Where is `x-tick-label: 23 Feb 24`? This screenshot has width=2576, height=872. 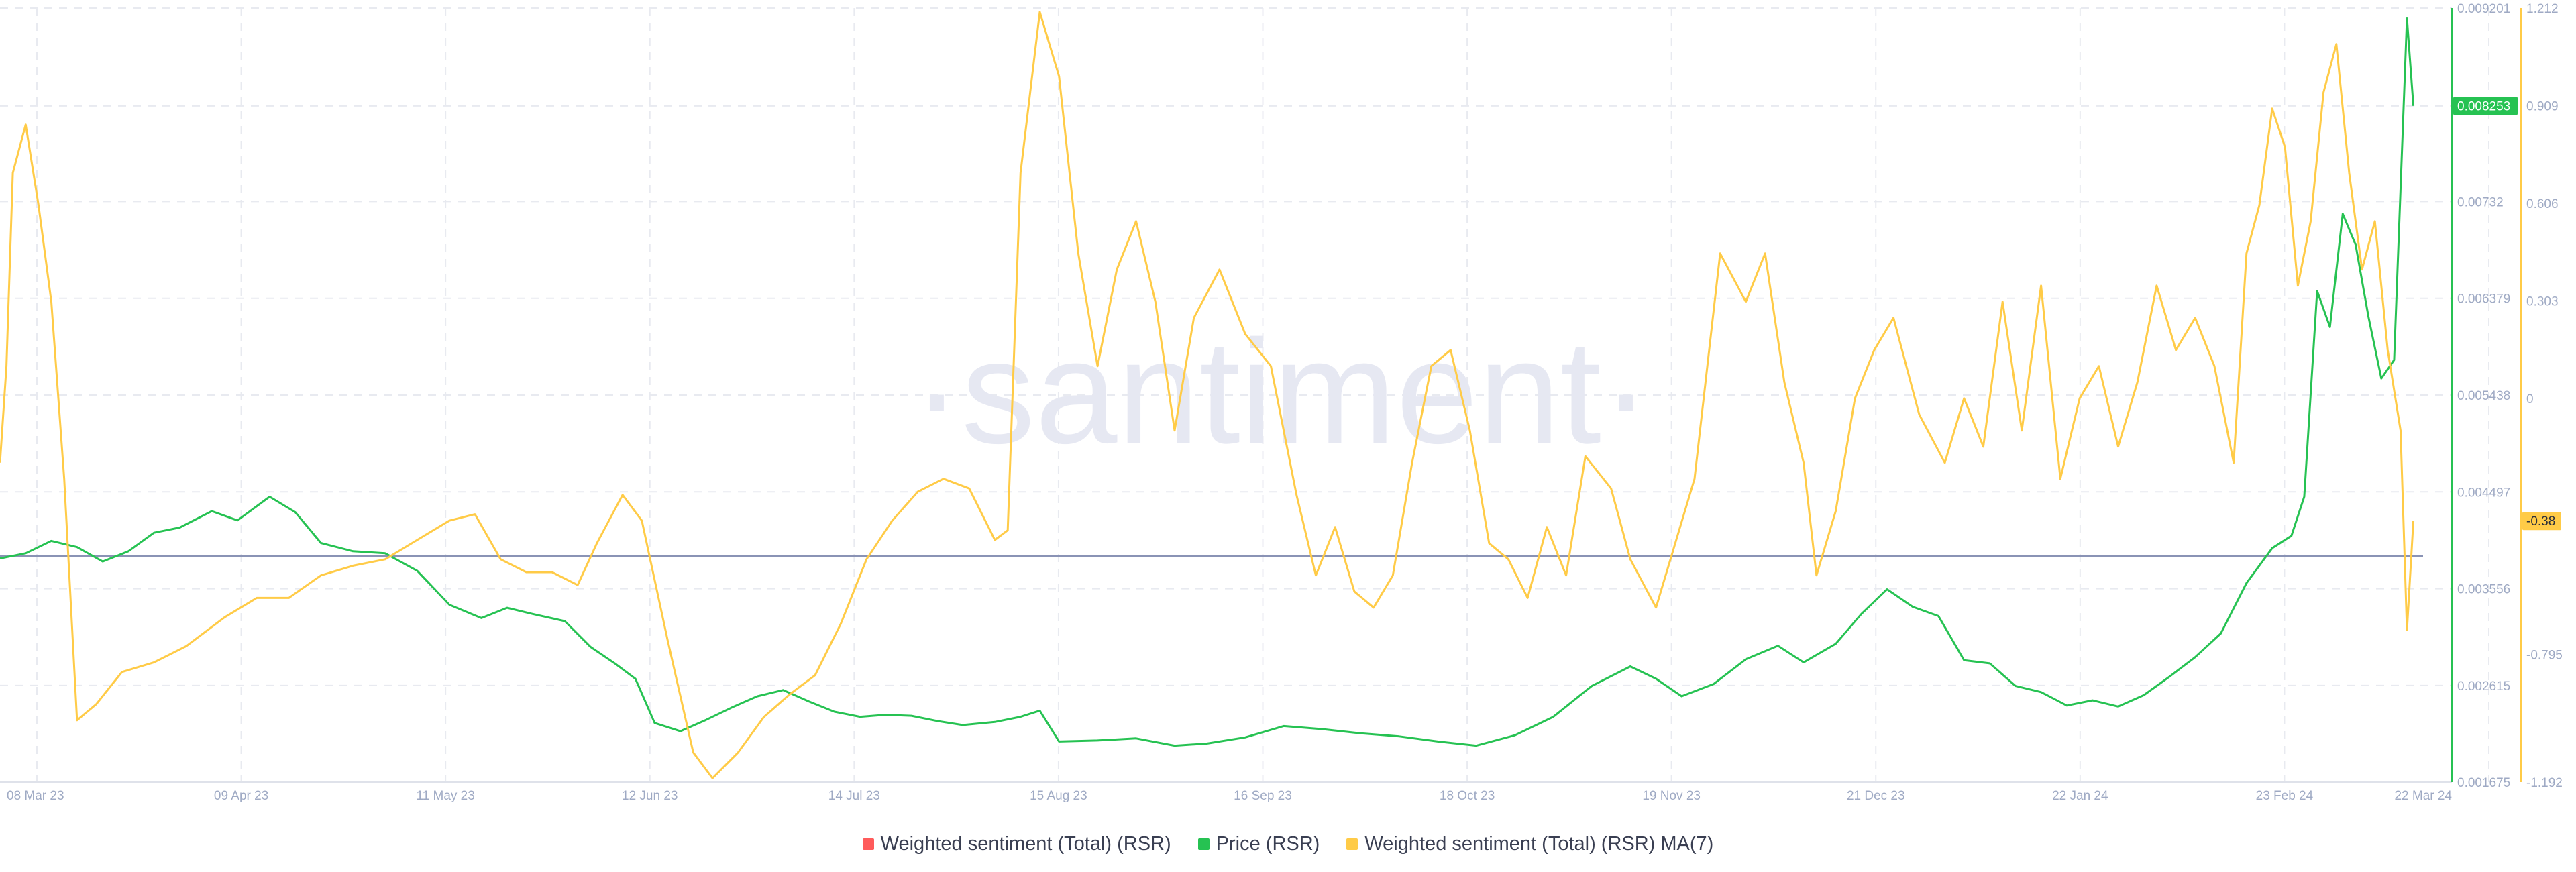 x-tick-label: 23 Feb 24 is located at coordinates (2285, 796).